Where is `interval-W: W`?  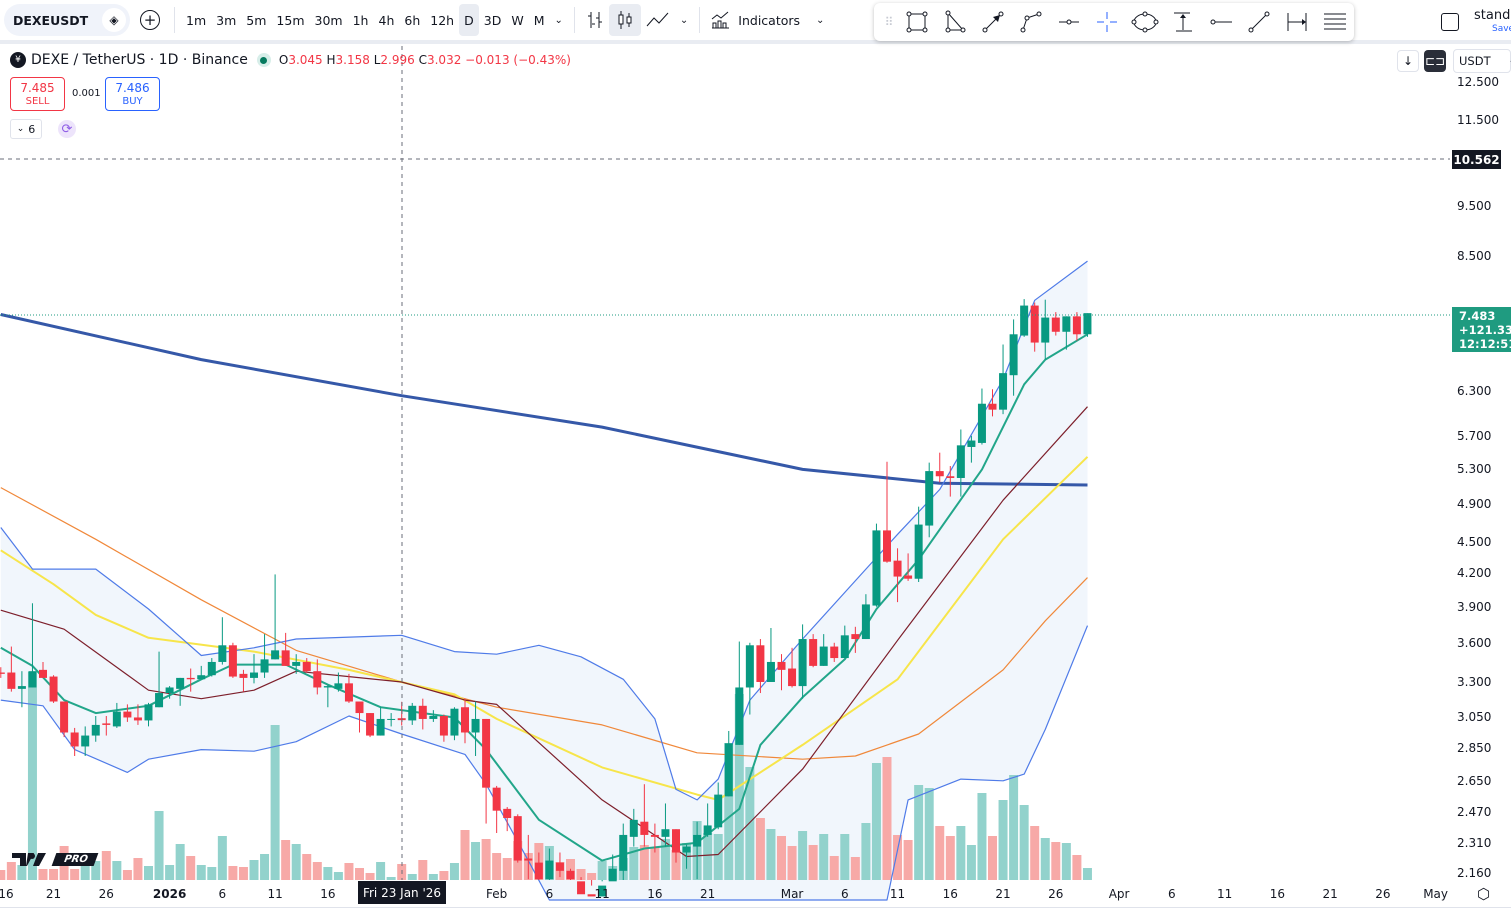 interval-W: W is located at coordinates (517, 20).